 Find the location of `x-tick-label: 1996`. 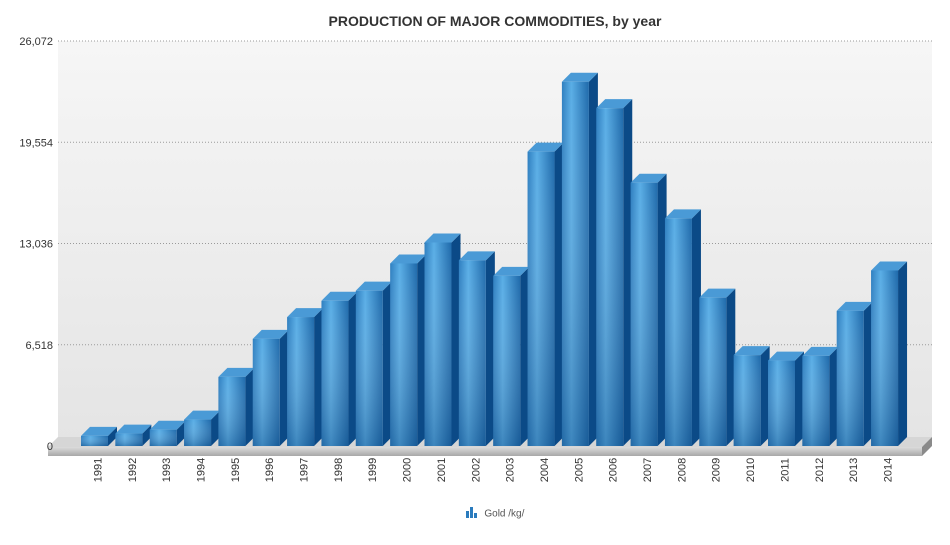

x-tick-label: 1996 is located at coordinates (270, 470).